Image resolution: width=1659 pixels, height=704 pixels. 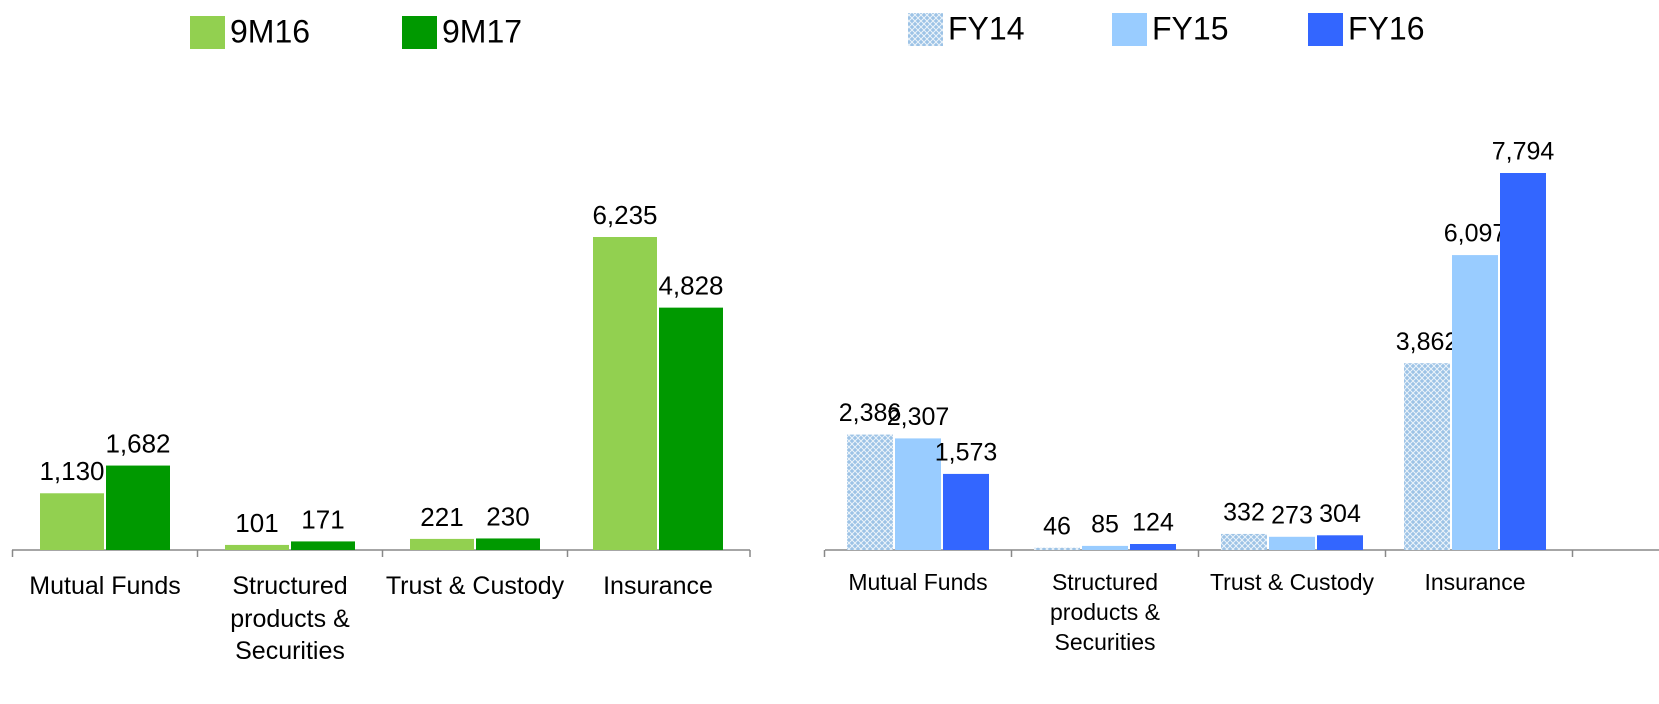 I want to click on data-label: 221, so click(x=441, y=517).